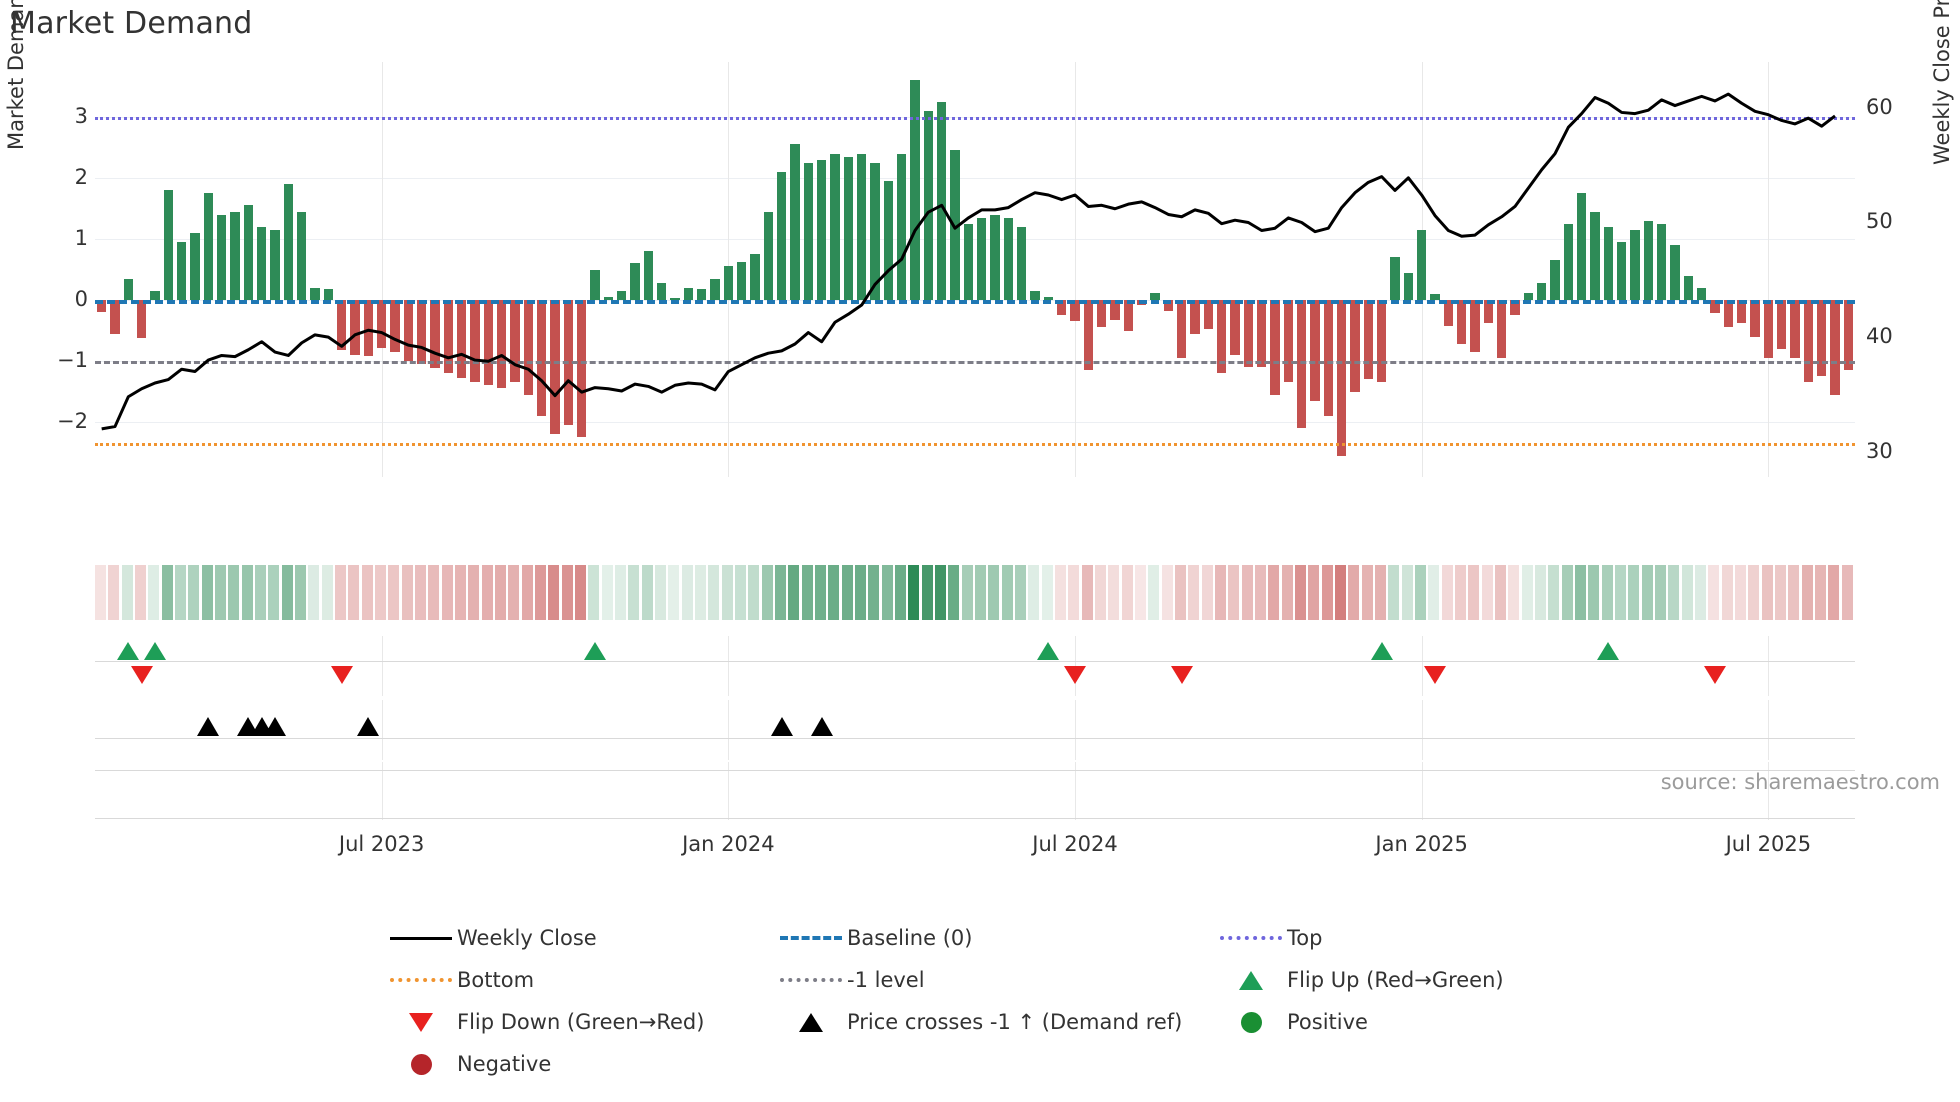 The height and width of the screenshot is (1102, 1960). What do you see at coordinates (580, 1022) in the screenshot?
I see `legend-item-flip-down: Flip Down (Green→Red)` at bounding box center [580, 1022].